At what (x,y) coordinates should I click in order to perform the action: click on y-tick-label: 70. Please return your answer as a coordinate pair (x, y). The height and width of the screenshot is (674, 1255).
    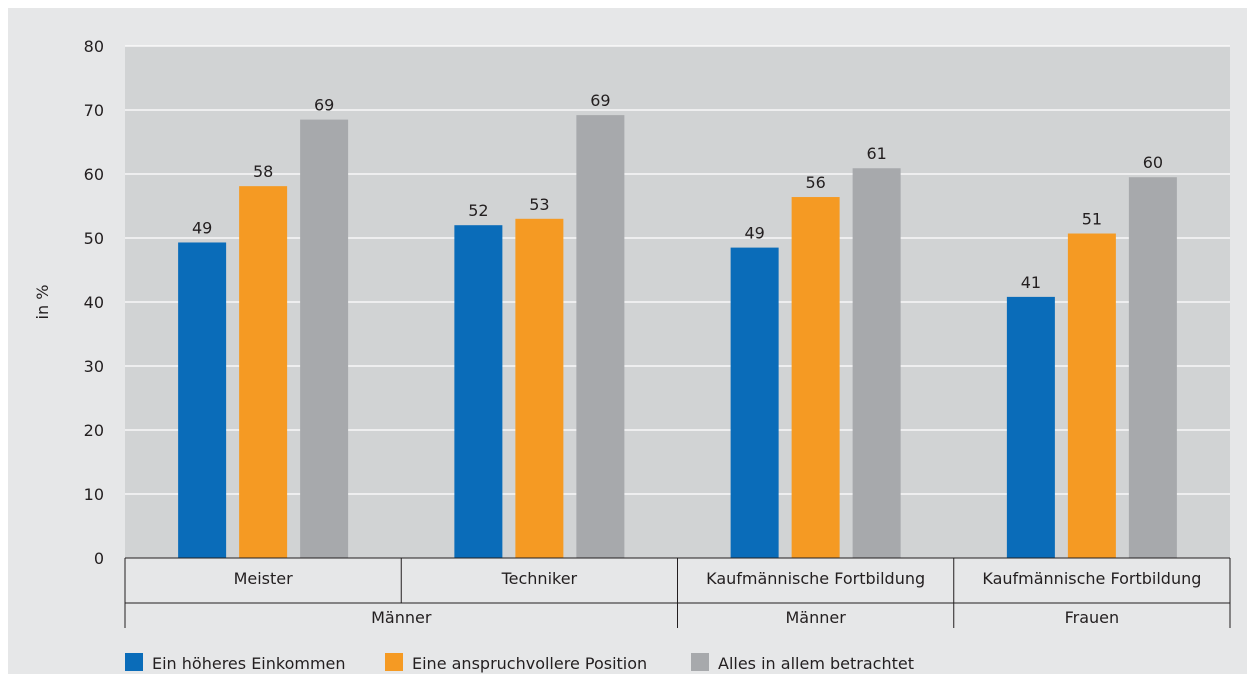
    Looking at the image, I should click on (94, 110).